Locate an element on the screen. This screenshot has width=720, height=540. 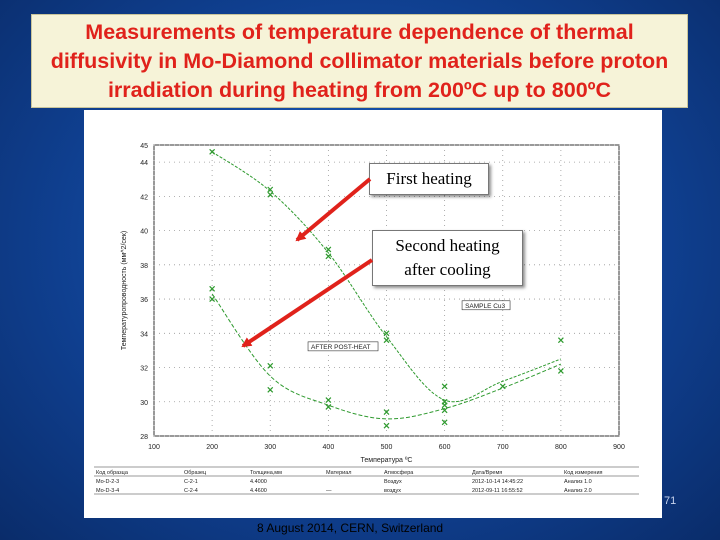
x-tick-label: 500 is located at coordinates (387, 447).